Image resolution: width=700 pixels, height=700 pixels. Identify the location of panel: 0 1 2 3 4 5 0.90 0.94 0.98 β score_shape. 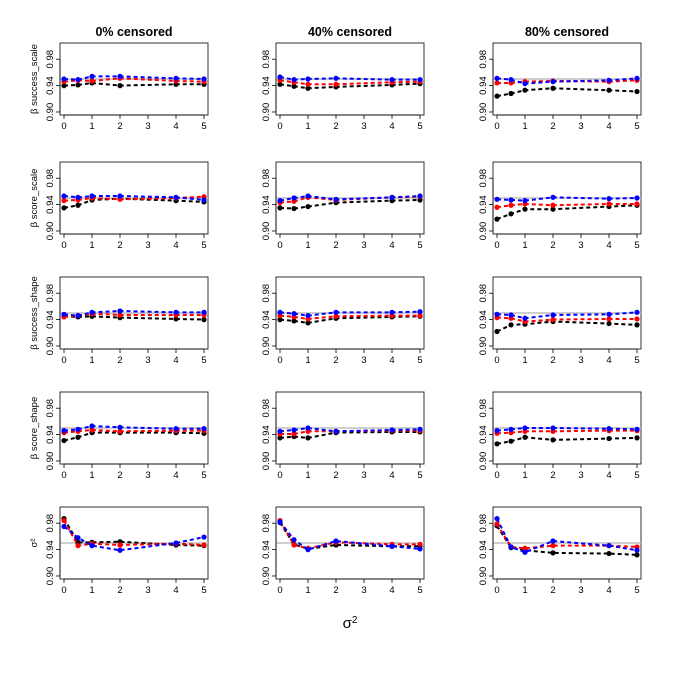
(119, 436).